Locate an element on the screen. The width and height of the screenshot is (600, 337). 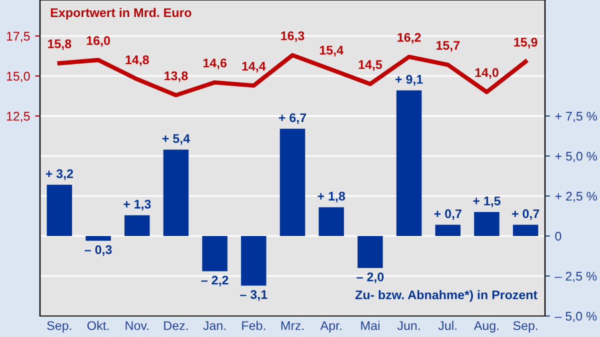
x-tick-label: Jan. is located at coordinates (214, 325).